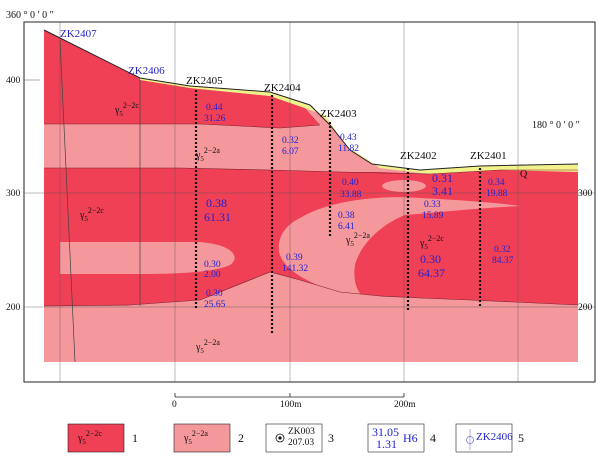 The width and height of the screenshot is (599, 468). What do you see at coordinates (442, 178) in the screenshot?
I see `grade-value: 0.31` at bounding box center [442, 178].